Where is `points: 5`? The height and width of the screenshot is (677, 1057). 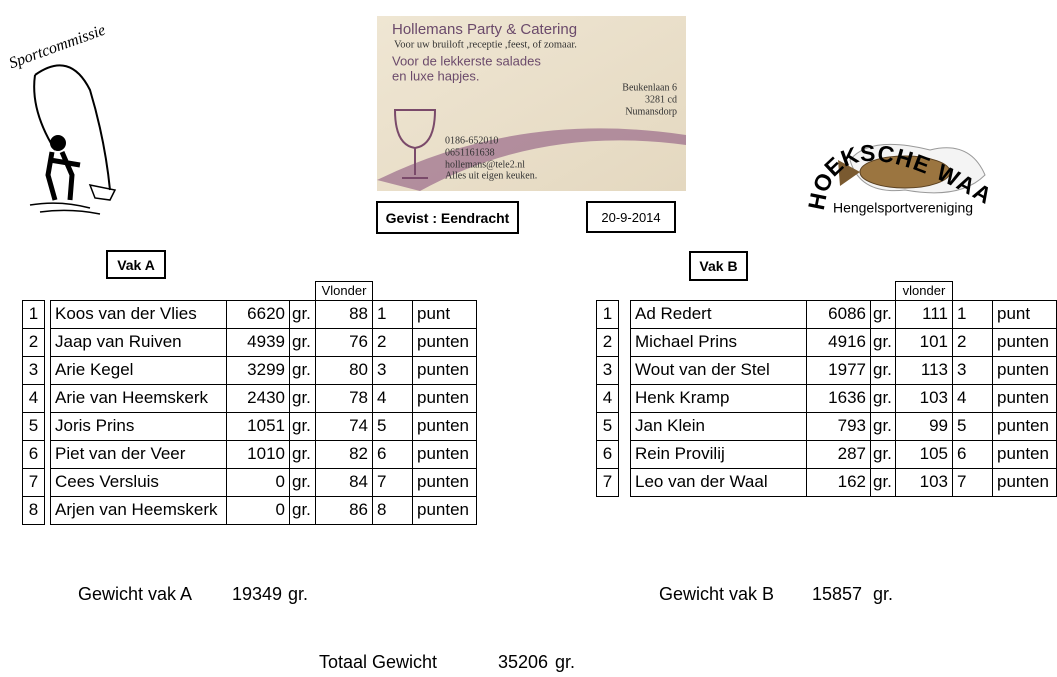 points: 5 is located at coordinates (392, 426).